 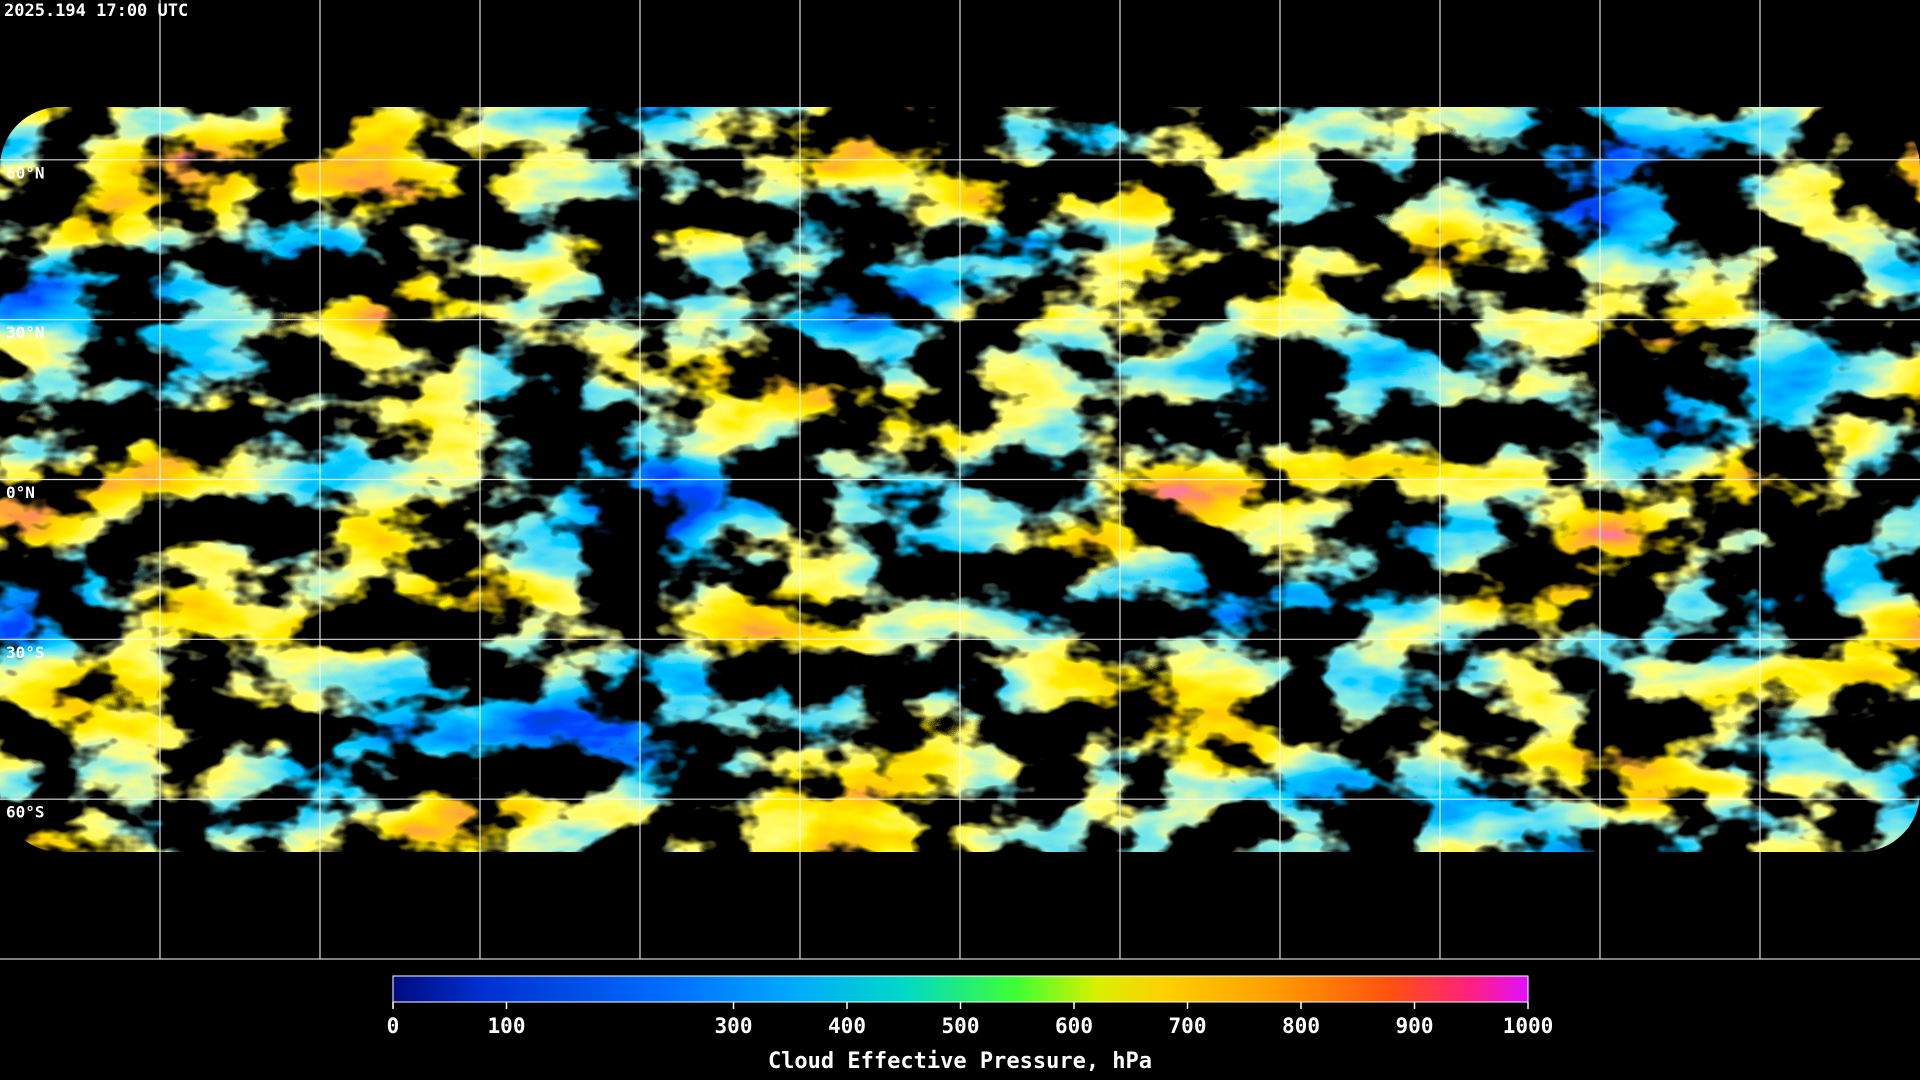 What do you see at coordinates (847, 1026) in the screenshot?
I see `colorbar-tick-label: 400` at bounding box center [847, 1026].